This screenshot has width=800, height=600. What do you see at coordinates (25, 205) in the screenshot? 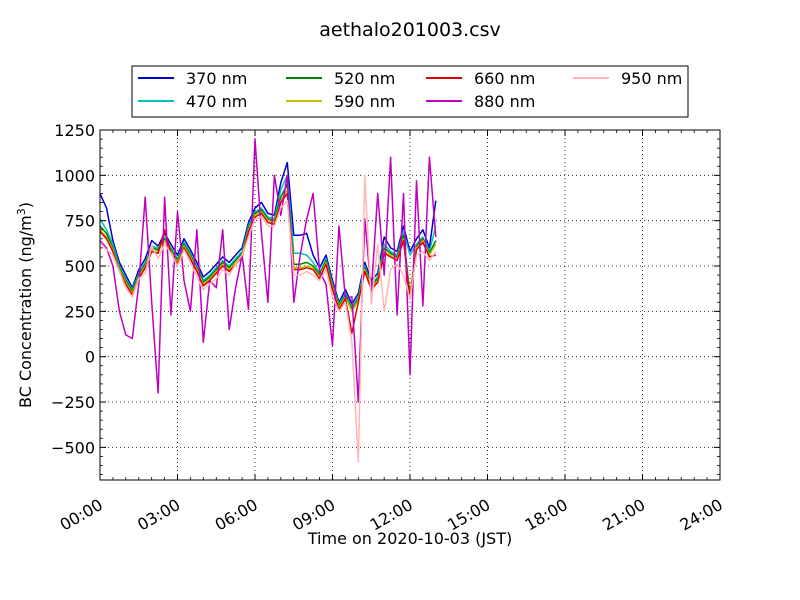
I see `y-axis-title-end: )` at bounding box center [25, 205].